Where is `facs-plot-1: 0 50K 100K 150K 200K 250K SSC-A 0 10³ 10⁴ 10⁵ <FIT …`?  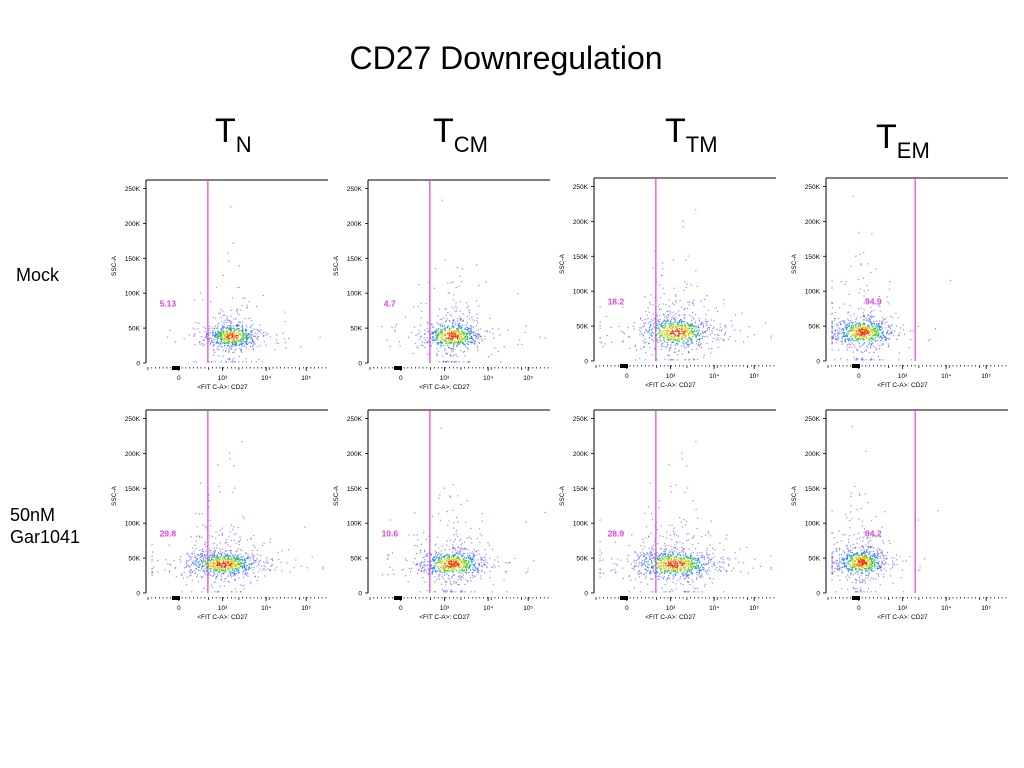
facs-plot-1: 0 50K 100K 150K 200K 250K SSC-A 0 10³ 10⁴ 10⁵ <FIT … is located at coordinates (219, 285).